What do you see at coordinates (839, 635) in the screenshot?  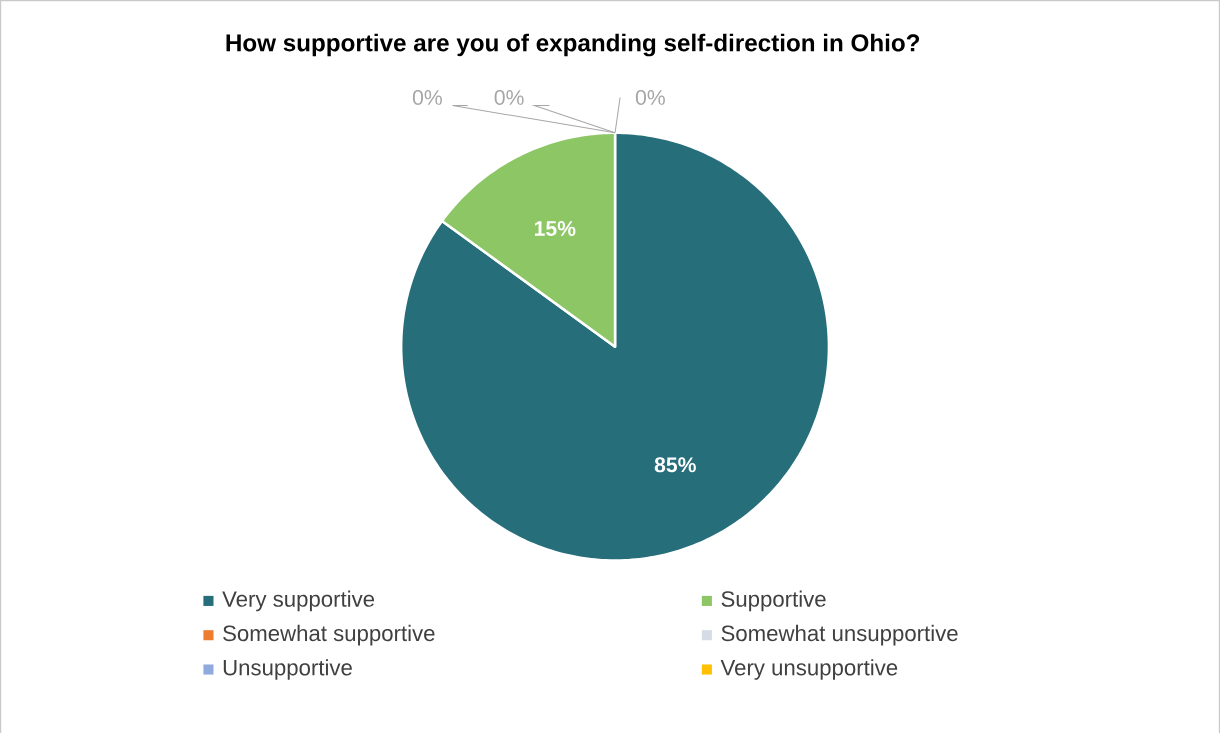 I see `legend-label: Somewhat unsupportive` at bounding box center [839, 635].